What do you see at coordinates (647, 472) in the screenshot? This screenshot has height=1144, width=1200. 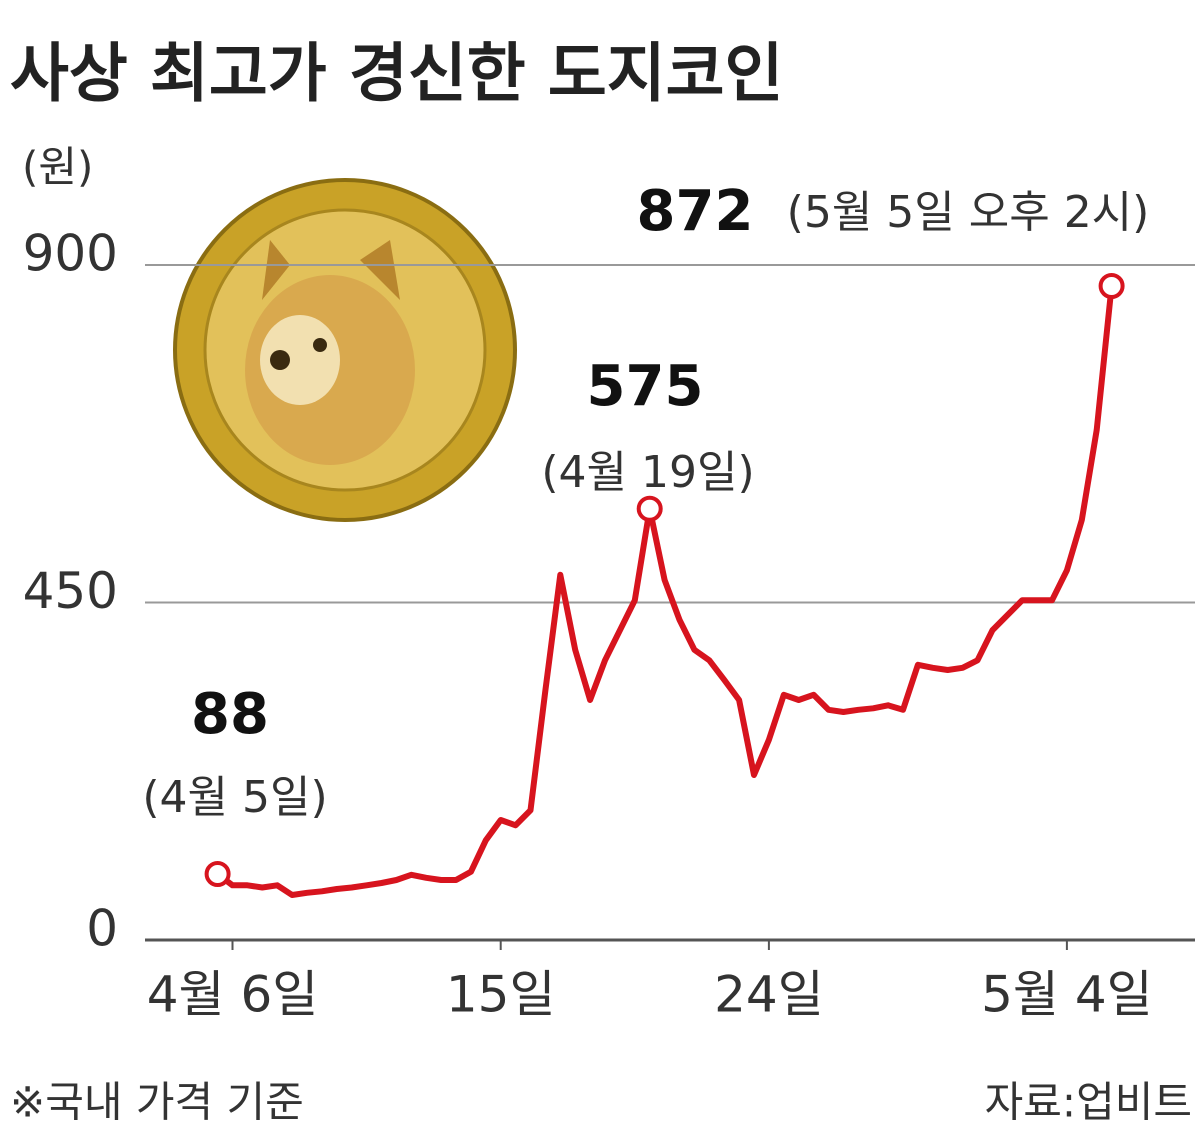 I see `point-note: (4월 19일)` at bounding box center [647, 472].